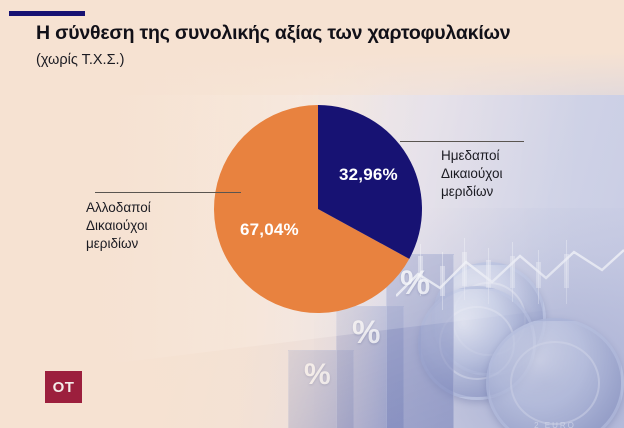 The height and width of the screenshot is (428, 624). What do you see at coordinates (317, 374) in the screenshot?
I see `percent-glyph-1: %` at bounding box center [317, 374].